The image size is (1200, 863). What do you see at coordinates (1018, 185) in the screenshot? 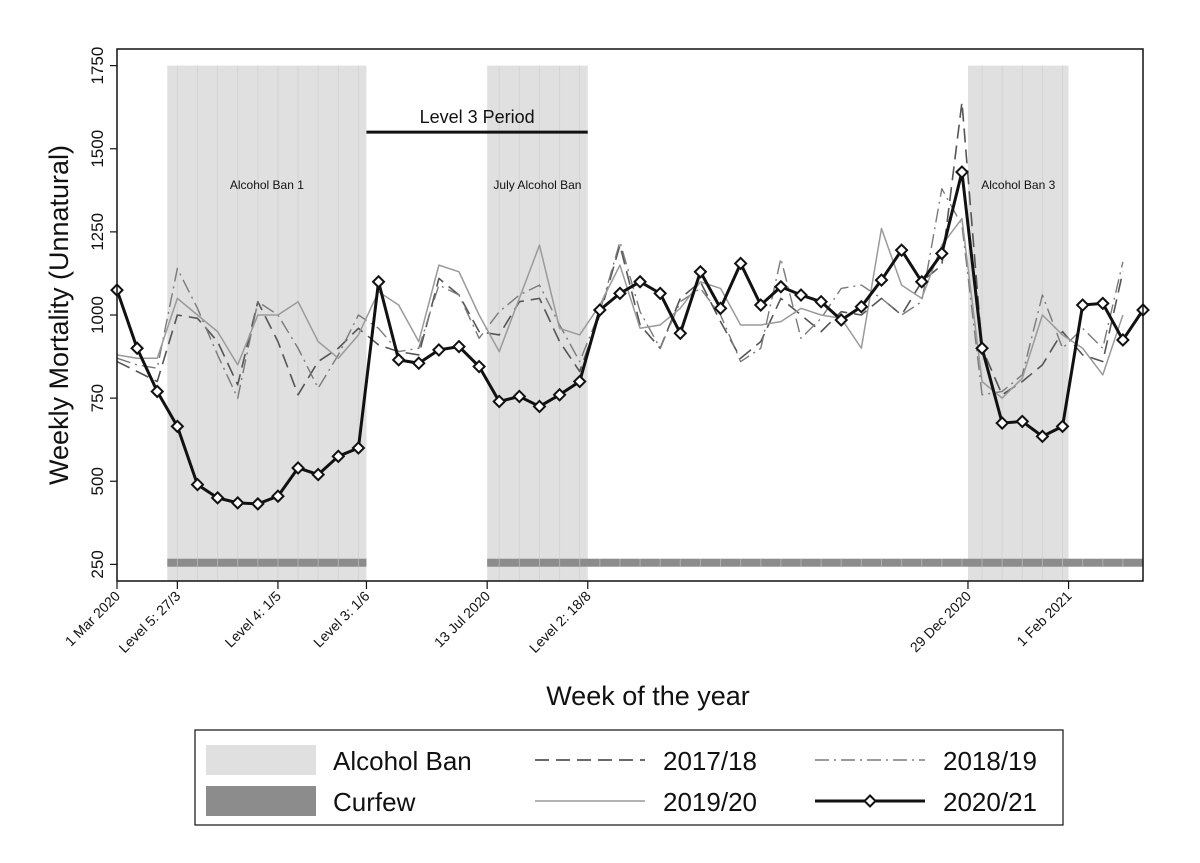
I see `alcohol-ban-label: Alcohol Ban 3` at bounding box center [1018, 185].